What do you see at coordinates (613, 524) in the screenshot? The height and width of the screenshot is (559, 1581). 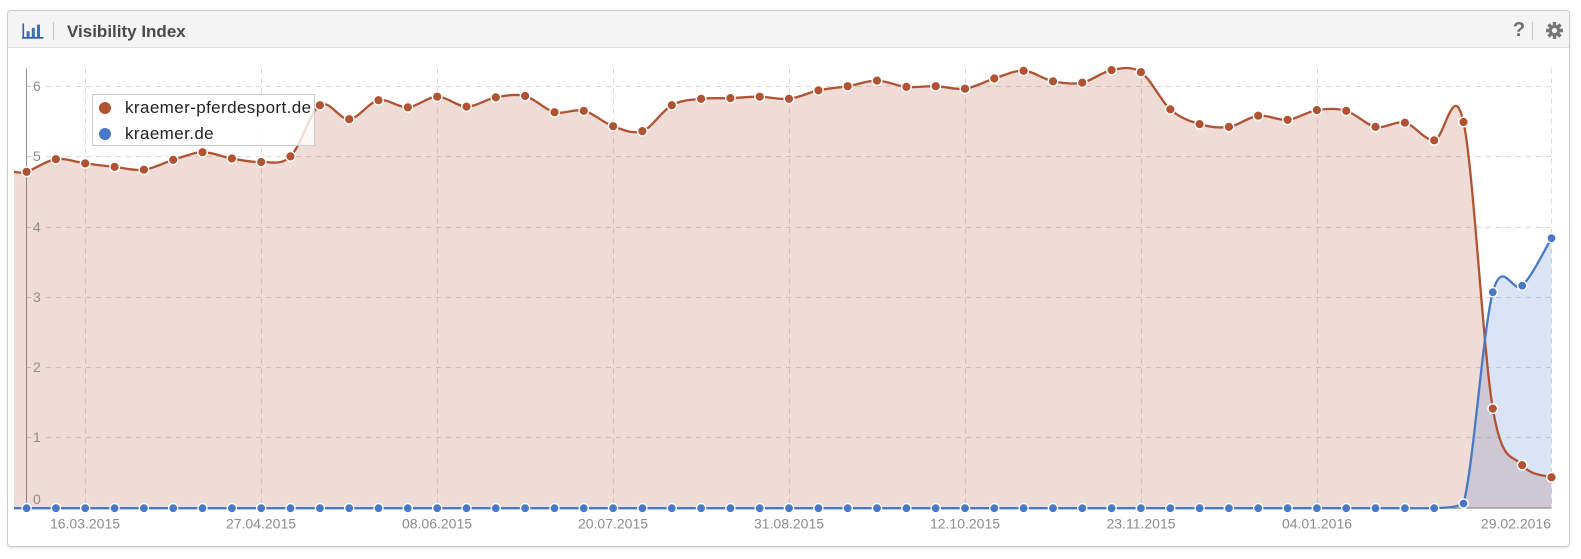 I see `svg-text: 20.07.2015` at bounding box center [613, 524].